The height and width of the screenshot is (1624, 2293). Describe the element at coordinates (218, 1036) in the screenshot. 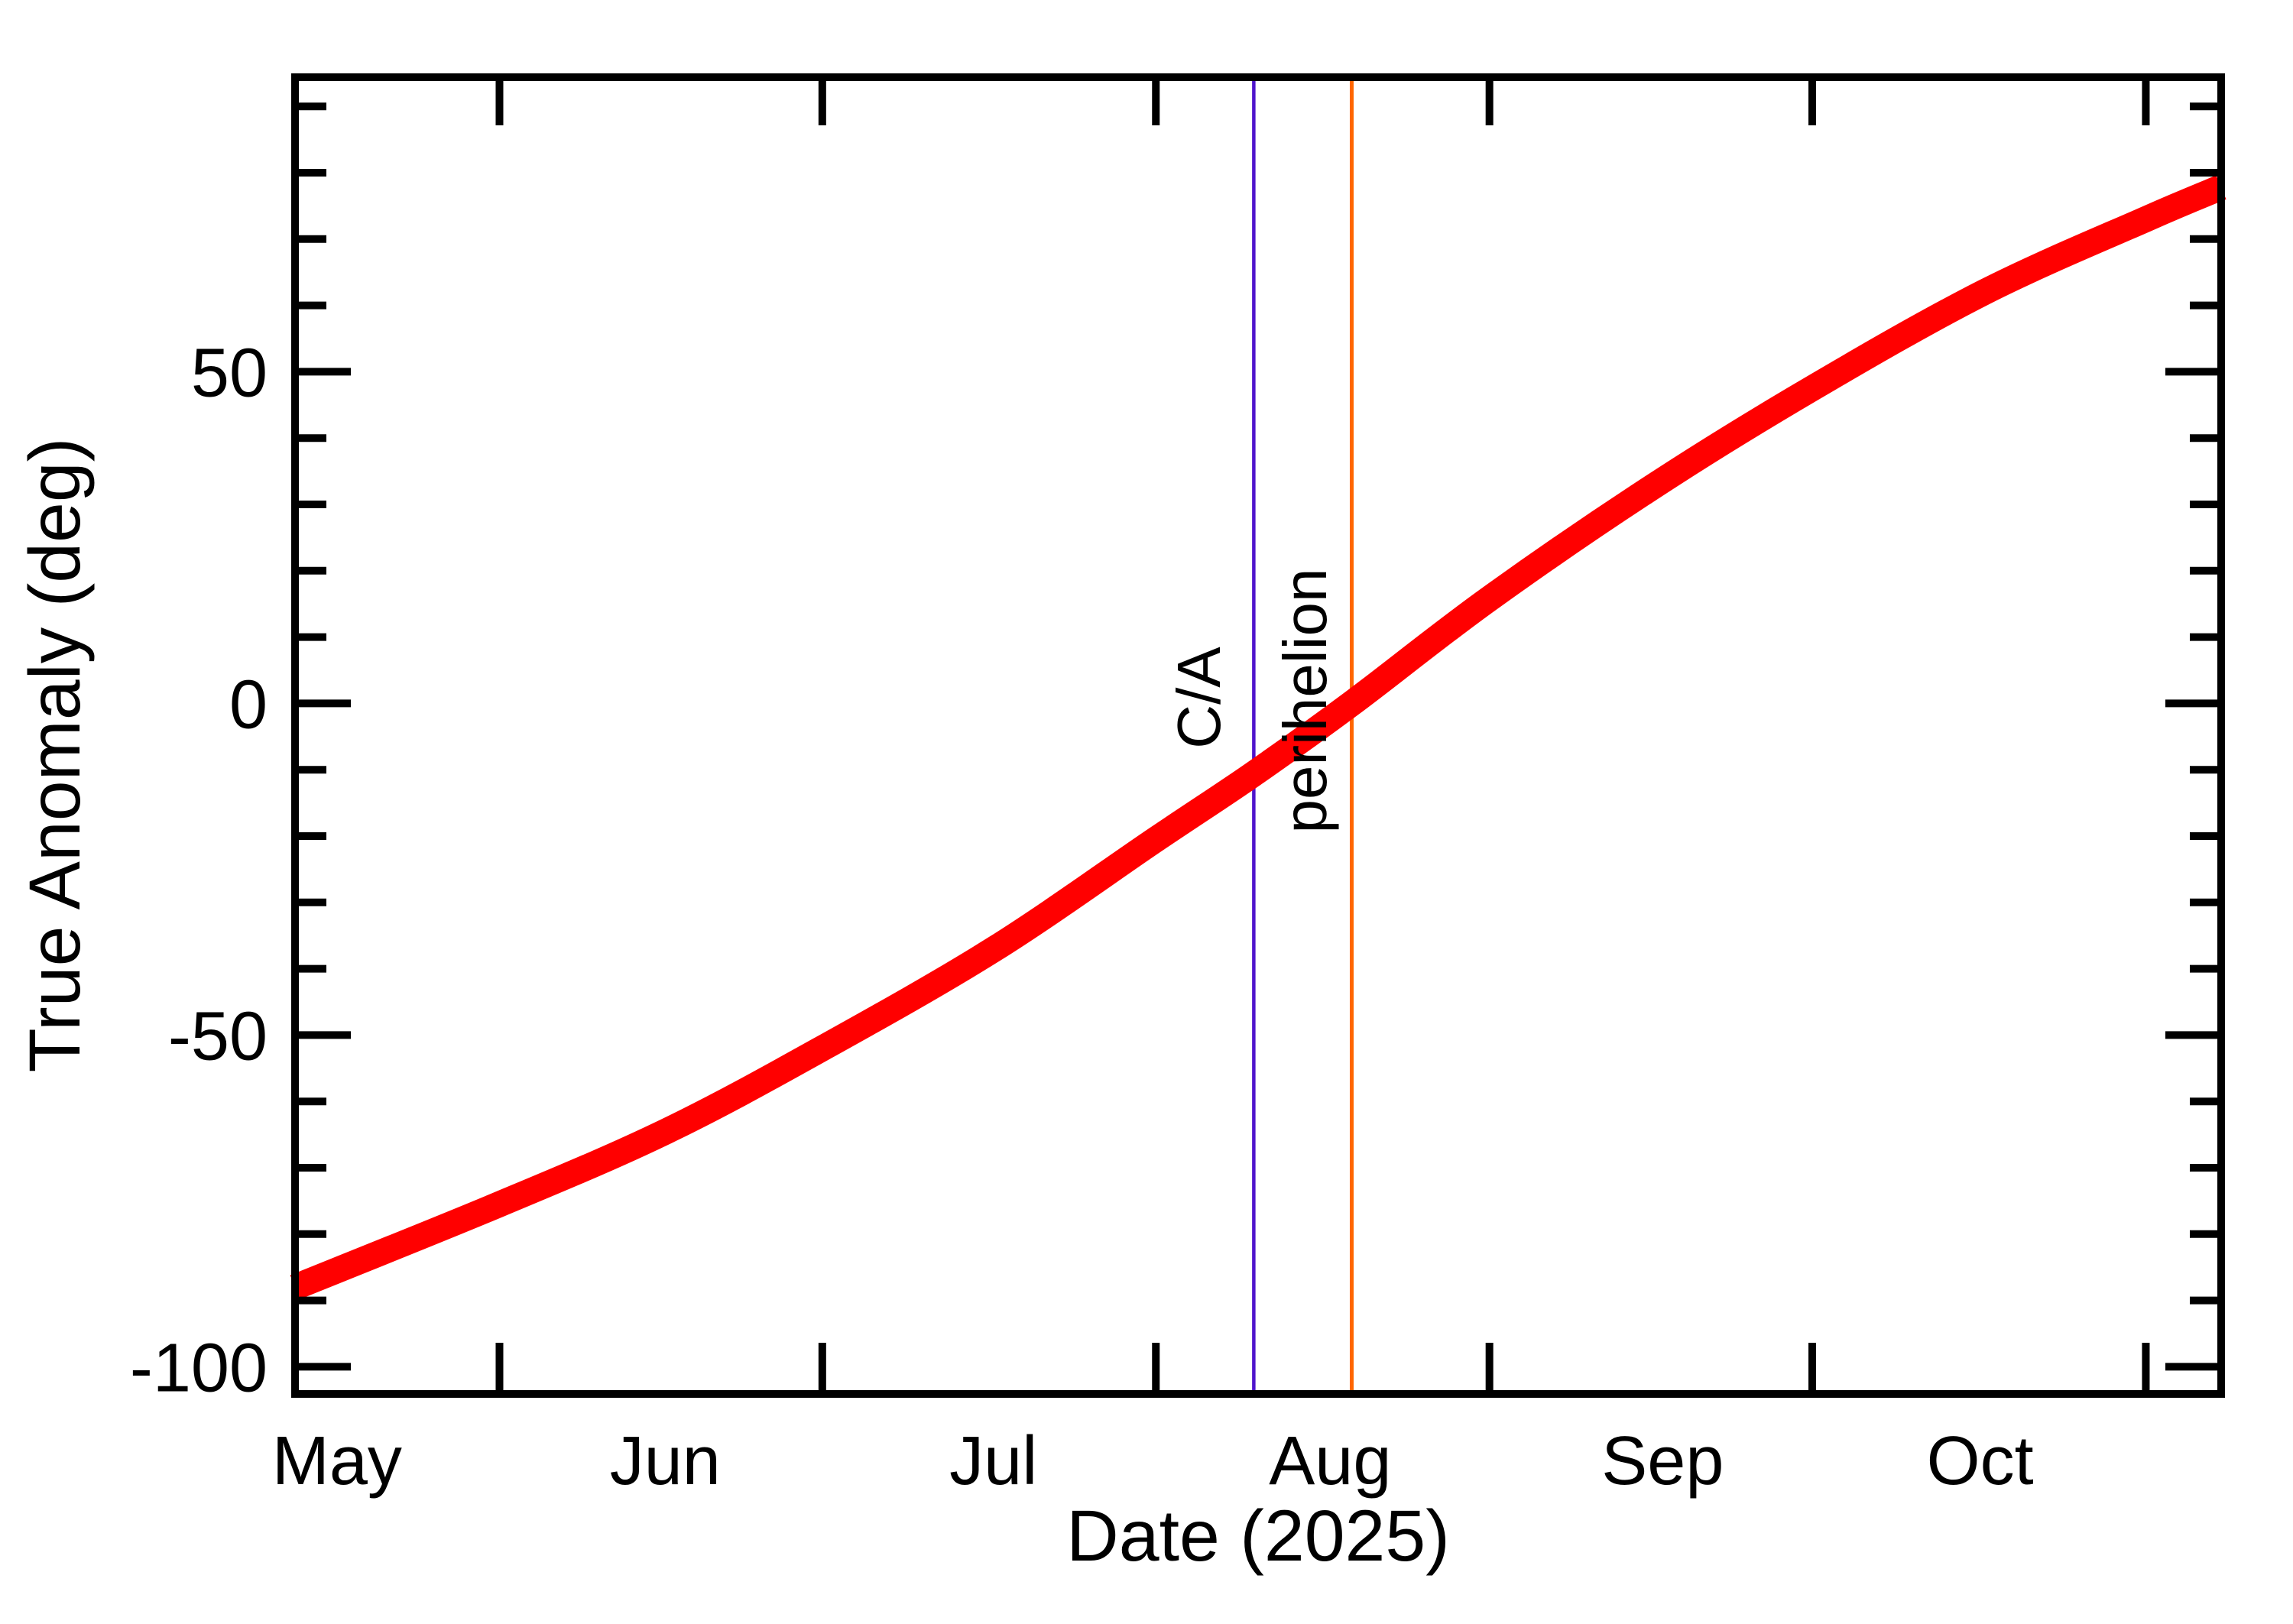

I see `y-tick-label--50: -50` at that location.